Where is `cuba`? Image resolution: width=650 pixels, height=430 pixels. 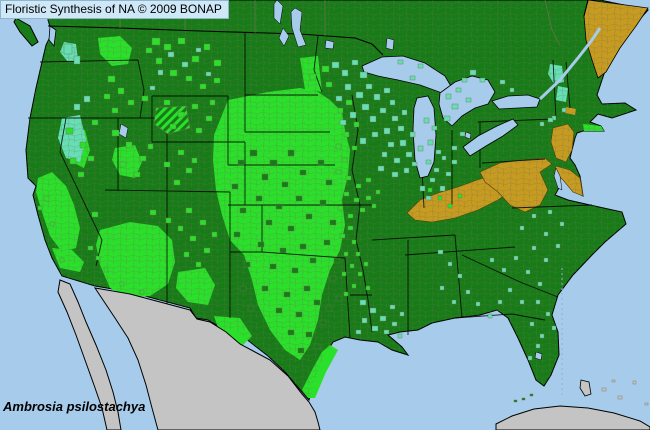 cuba is located at coordinates (572, 417).